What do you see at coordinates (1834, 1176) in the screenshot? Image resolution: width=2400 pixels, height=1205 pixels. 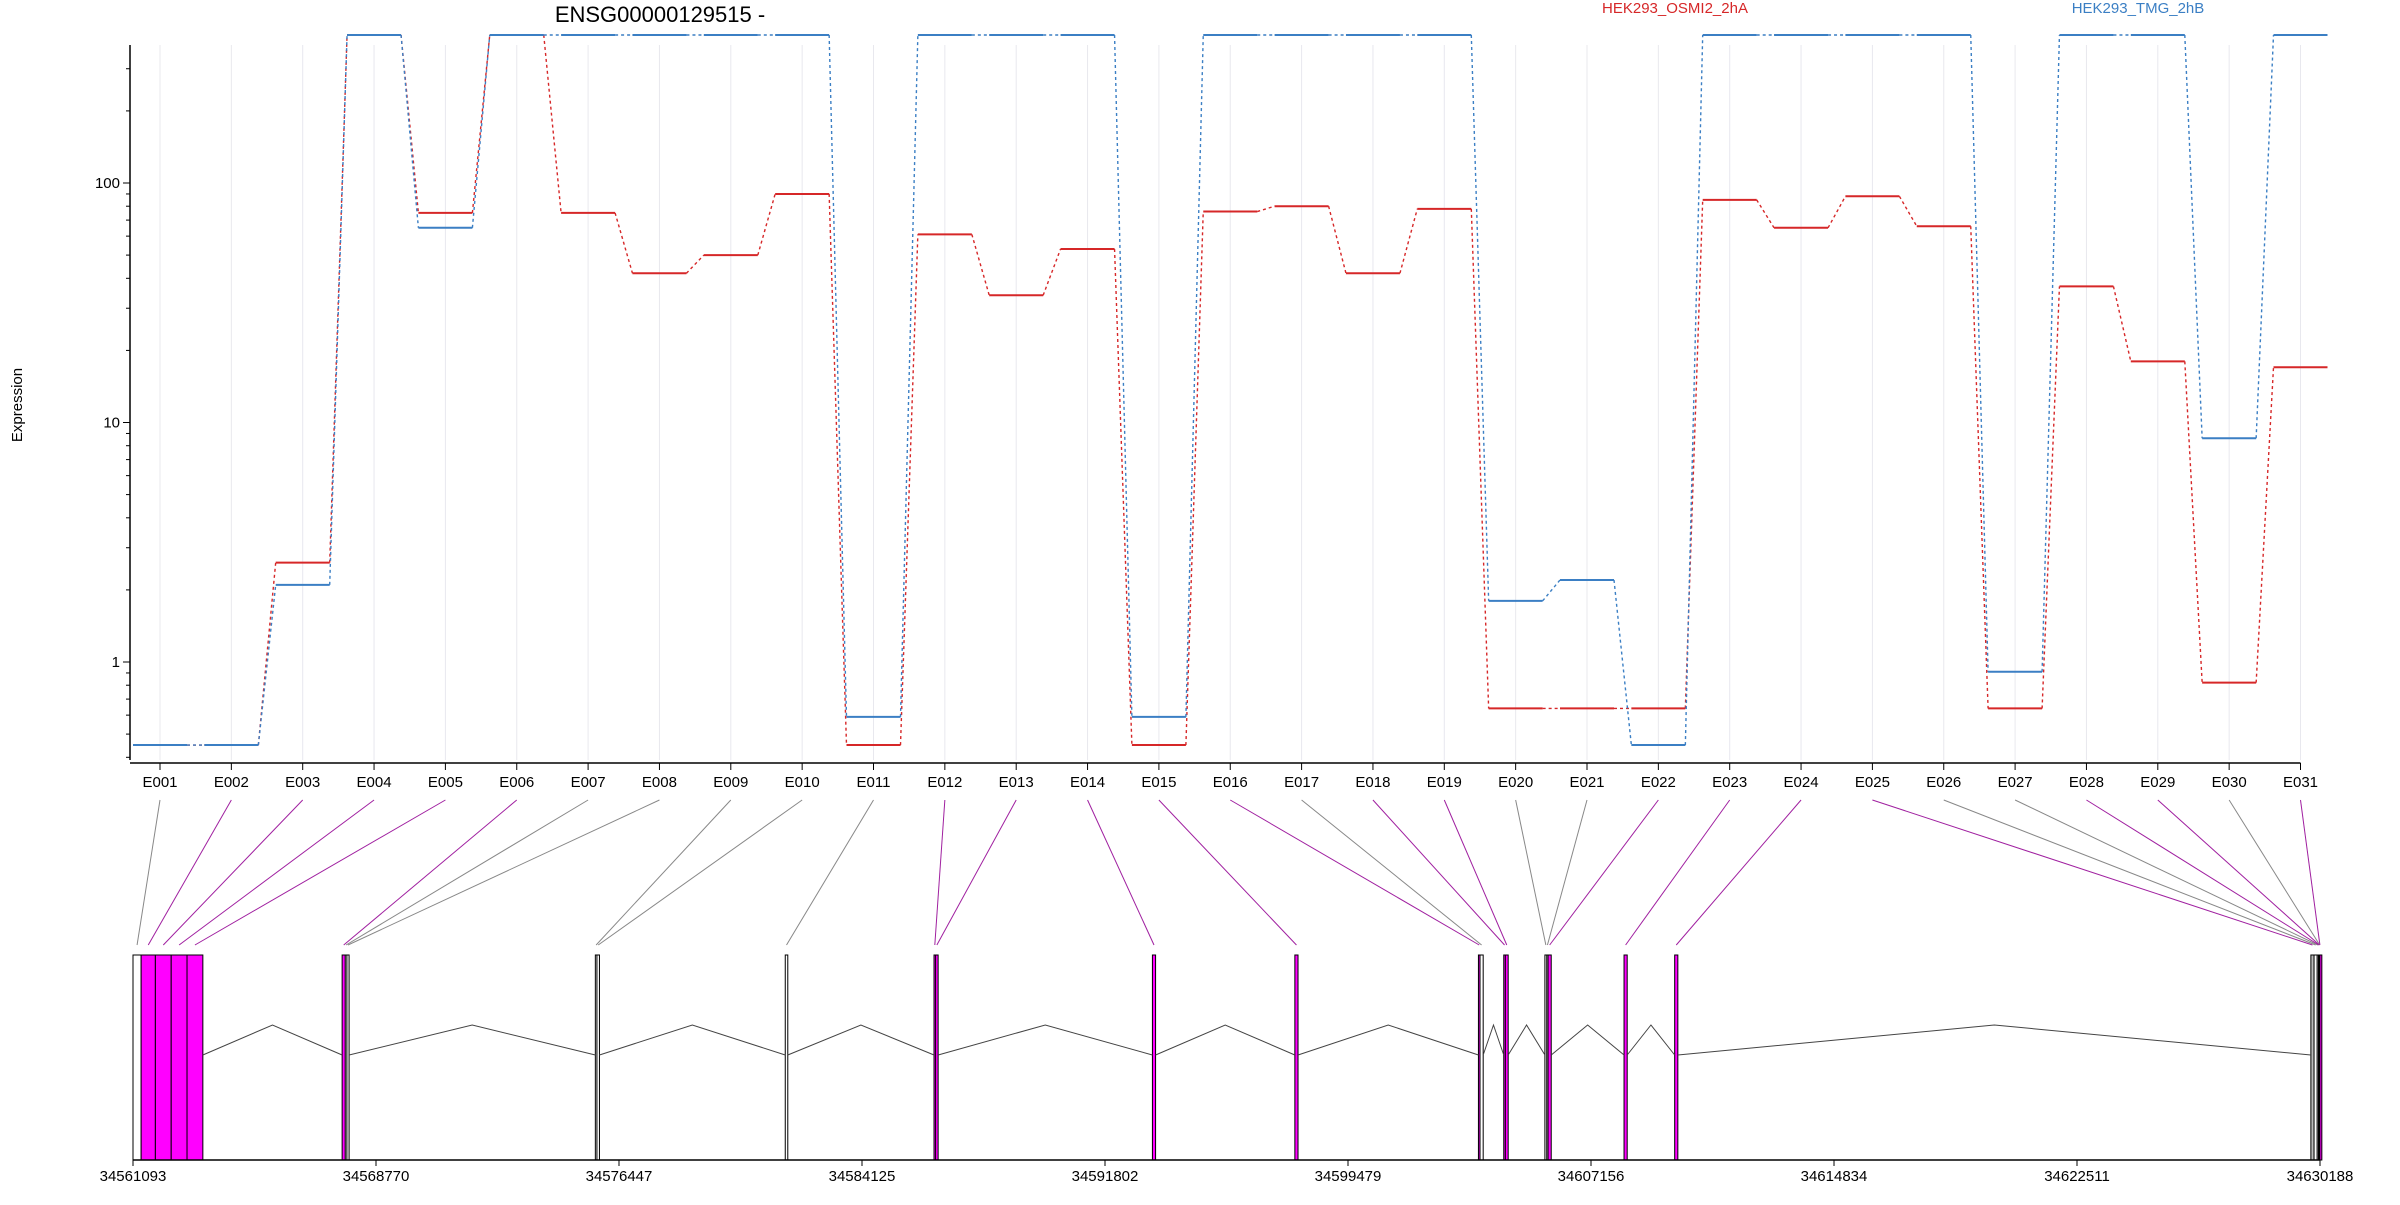 I see `genomic-tick-label: 34614834` at bounding box center [1834, 1176].